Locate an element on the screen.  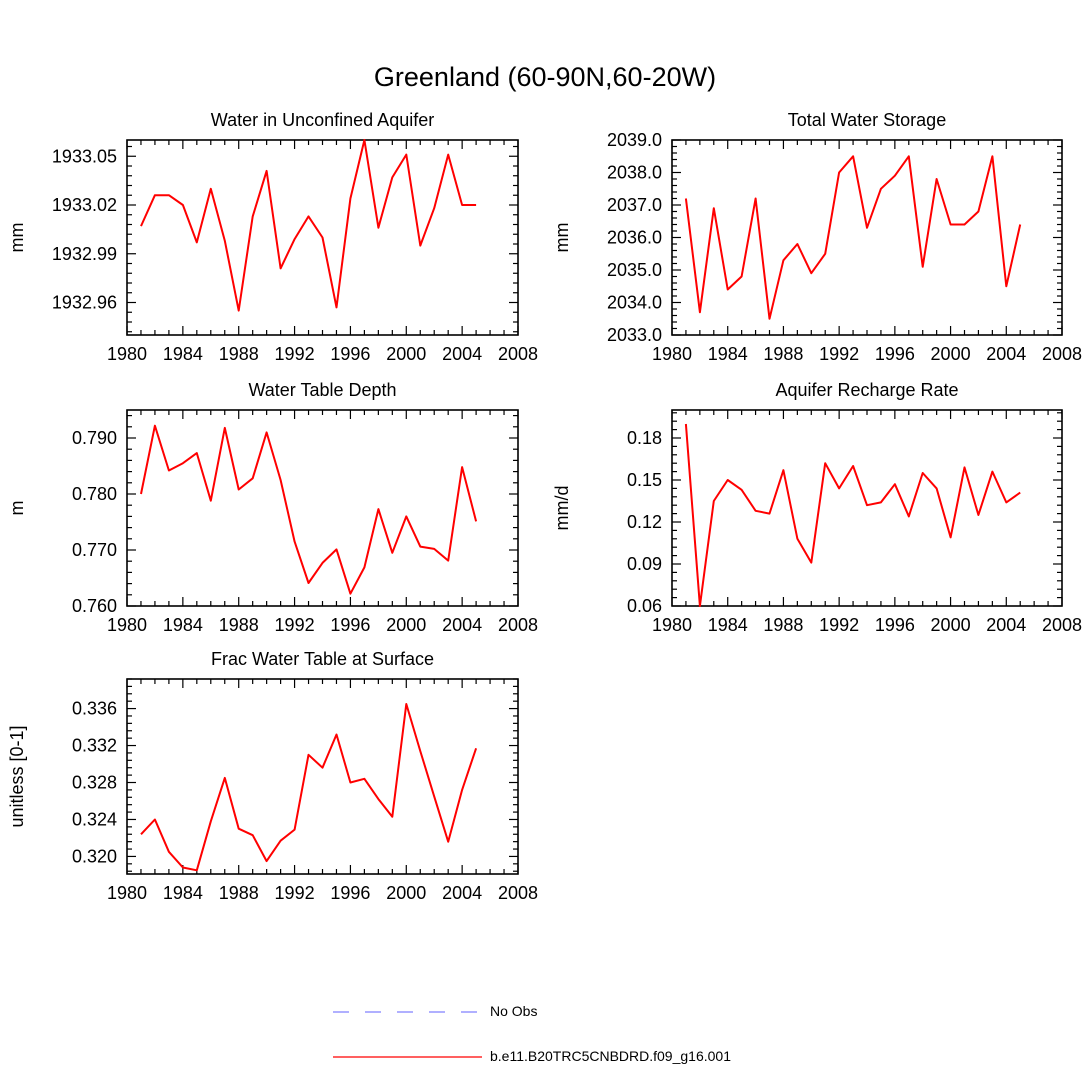
panel-title: Water Table Depth is located at coordinates (322, 390).